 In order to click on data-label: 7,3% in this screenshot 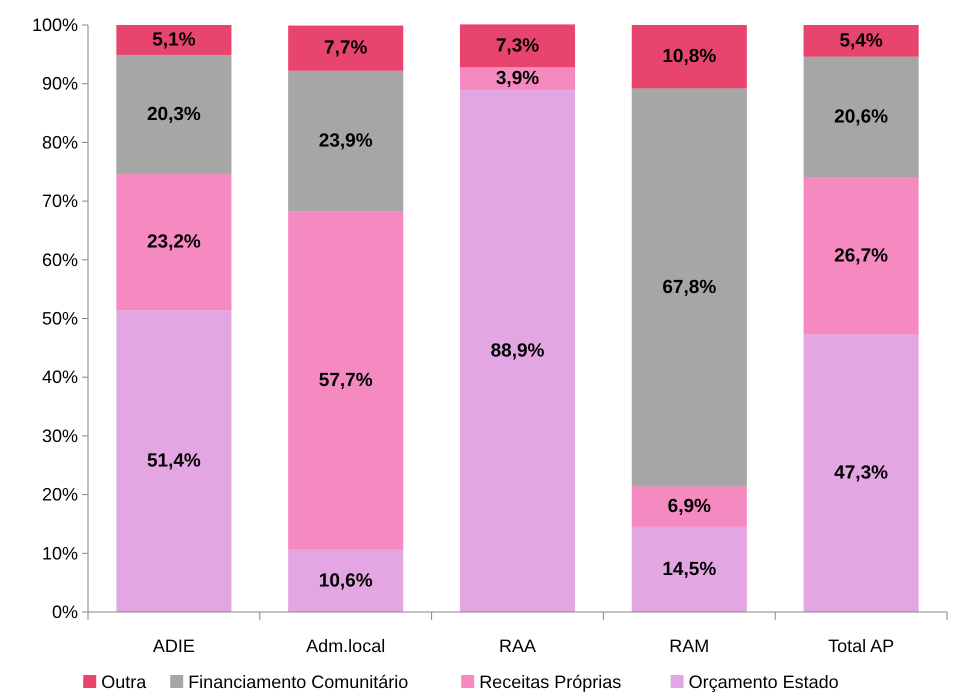, I will do `click(518, 45)`.